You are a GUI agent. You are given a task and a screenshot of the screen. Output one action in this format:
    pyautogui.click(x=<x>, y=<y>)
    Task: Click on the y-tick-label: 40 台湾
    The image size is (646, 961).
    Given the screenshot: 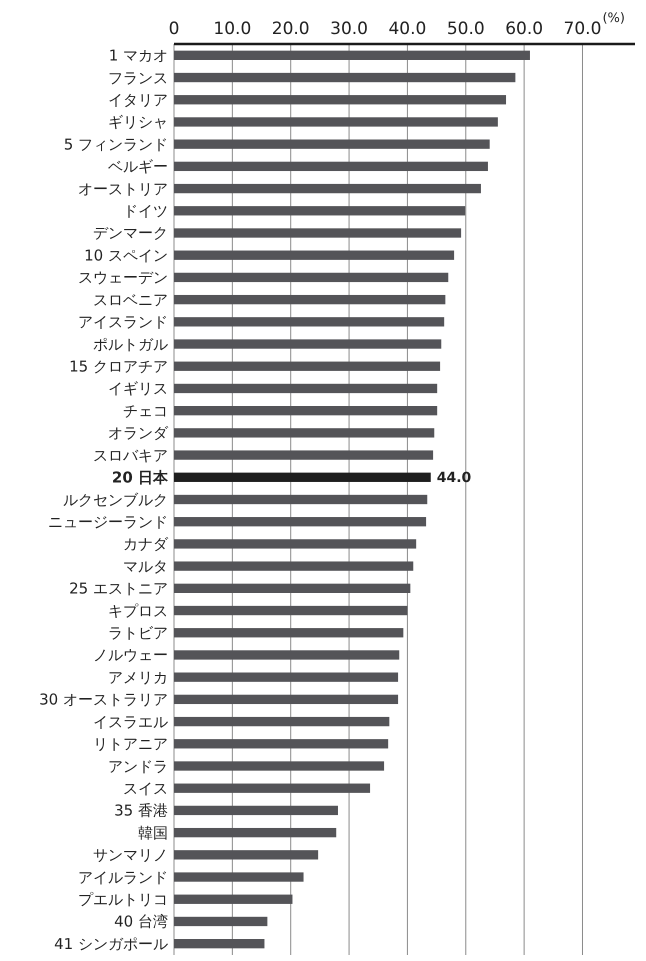 What is the action you would take?
    pyautogui.click(x=141, y=921)
    